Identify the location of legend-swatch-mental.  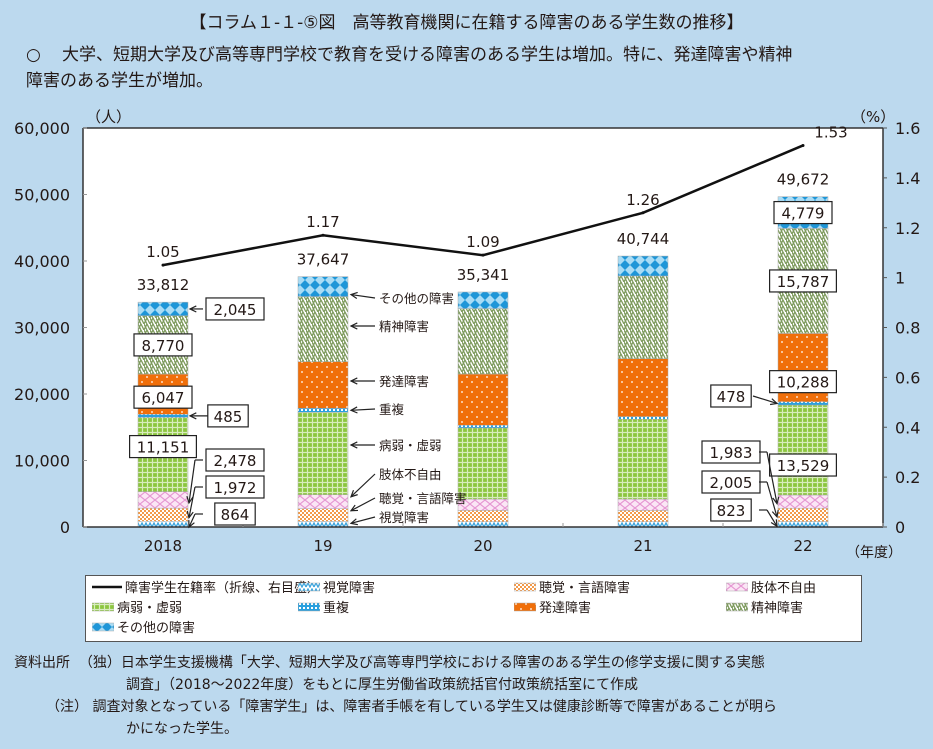
(737, 606).